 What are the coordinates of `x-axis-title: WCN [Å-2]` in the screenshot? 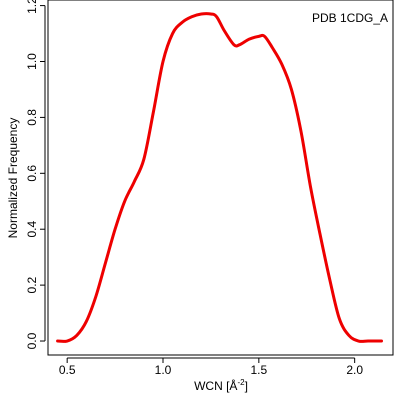 It's located at (221, 385).